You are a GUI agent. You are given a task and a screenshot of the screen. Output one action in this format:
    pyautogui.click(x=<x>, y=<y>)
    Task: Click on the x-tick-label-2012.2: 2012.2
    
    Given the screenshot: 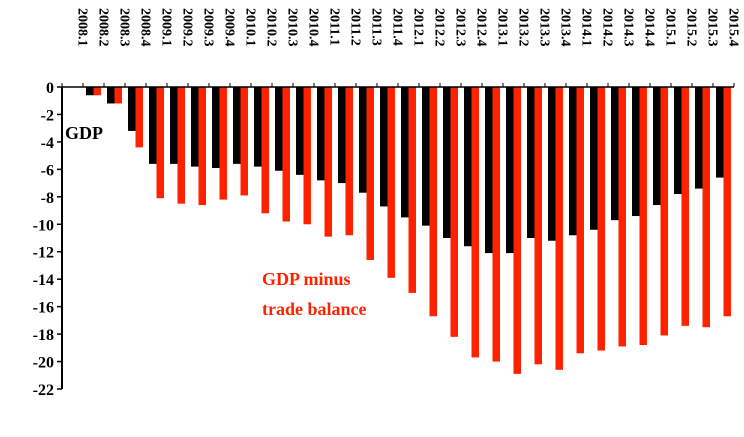 What is the action you would take?
    pyautogui.click(x=439, y=27)
    